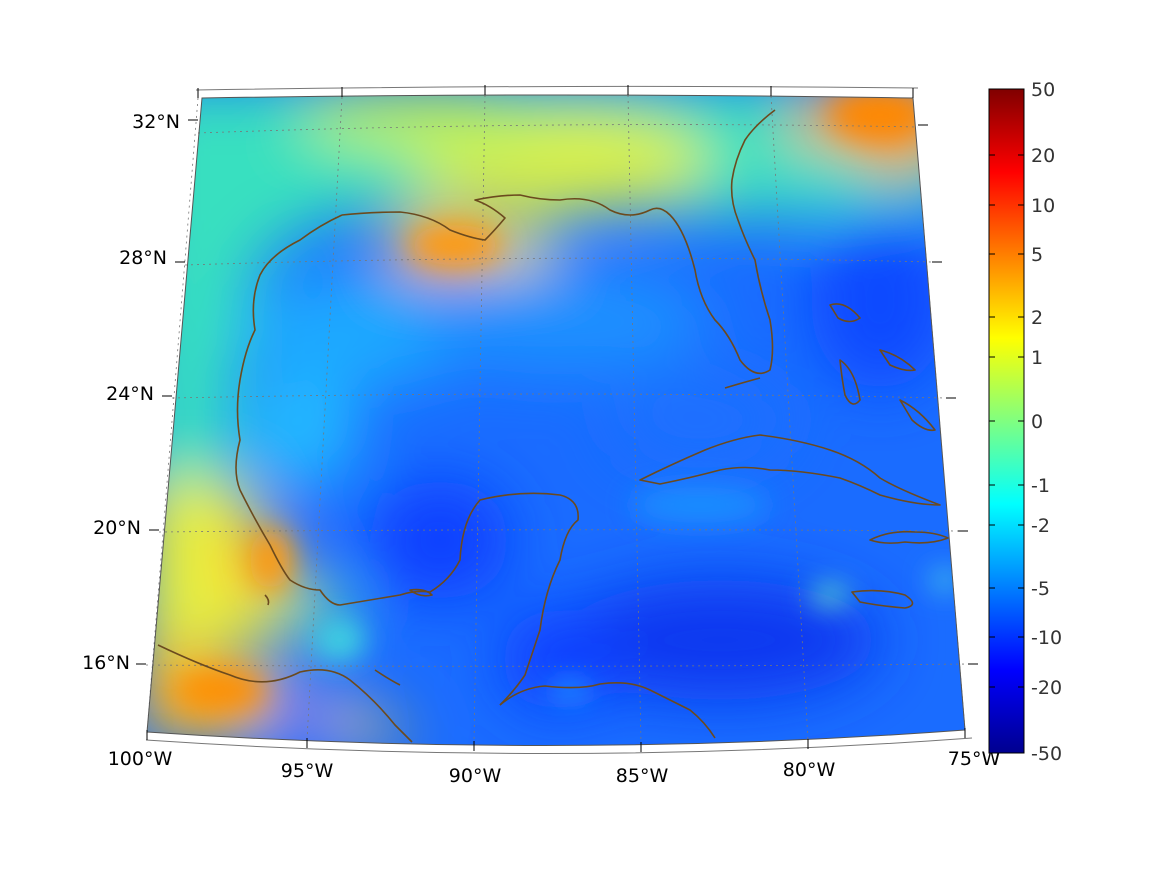 The height and width of the screenshot is (875, 1167). I want to click on colorbar-tick-label: 20, so click(1043, 156).